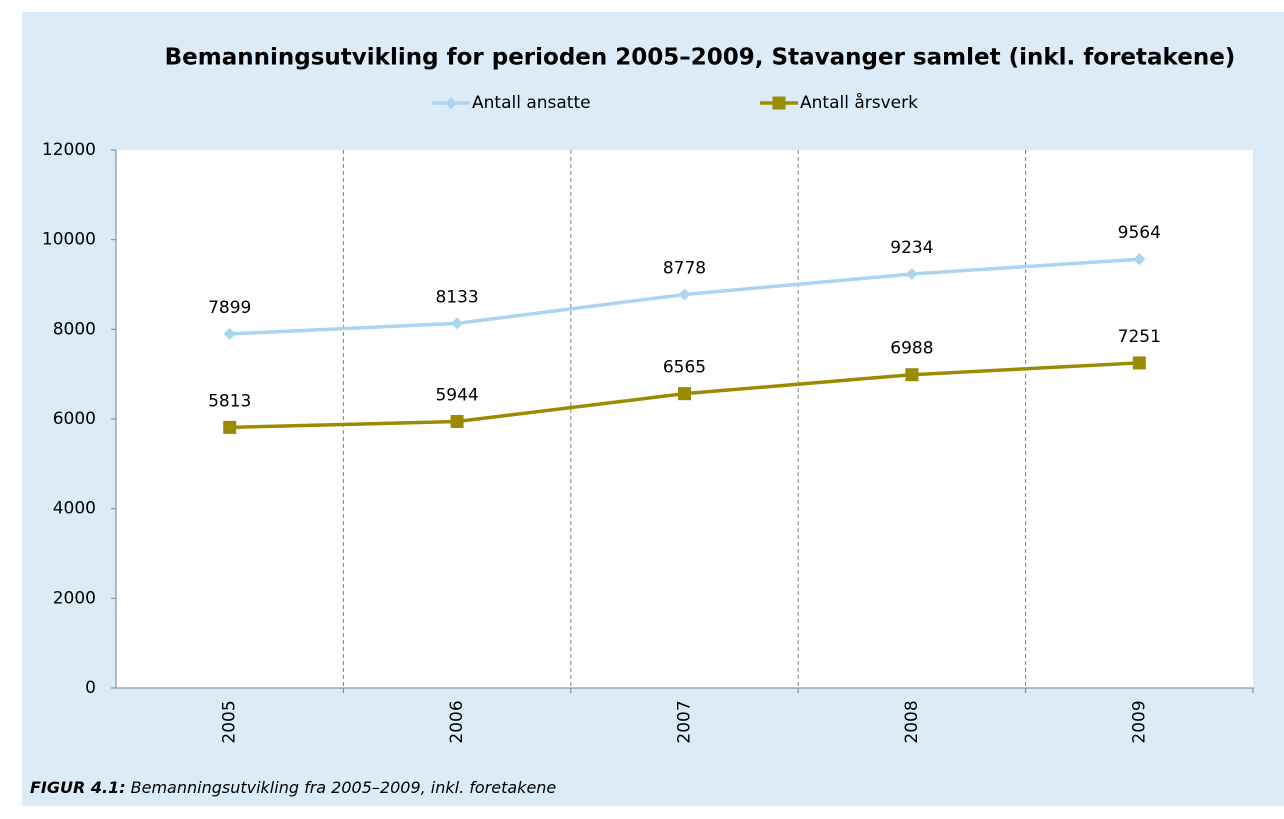 Image resolution: width=1284 pixels, height=819 pixels. What do you see at coordinates (911, 349) in the screenshot?
I see `data-label: 6988` at bounding box center [911, 349].